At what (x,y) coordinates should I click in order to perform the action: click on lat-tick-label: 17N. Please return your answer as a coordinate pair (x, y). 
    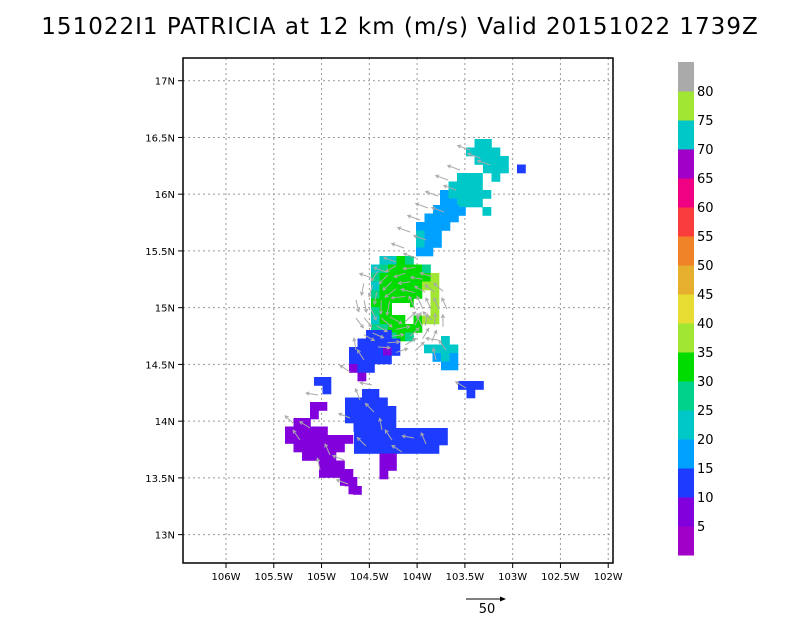
    Looking at the image, I should click on (165, 82).